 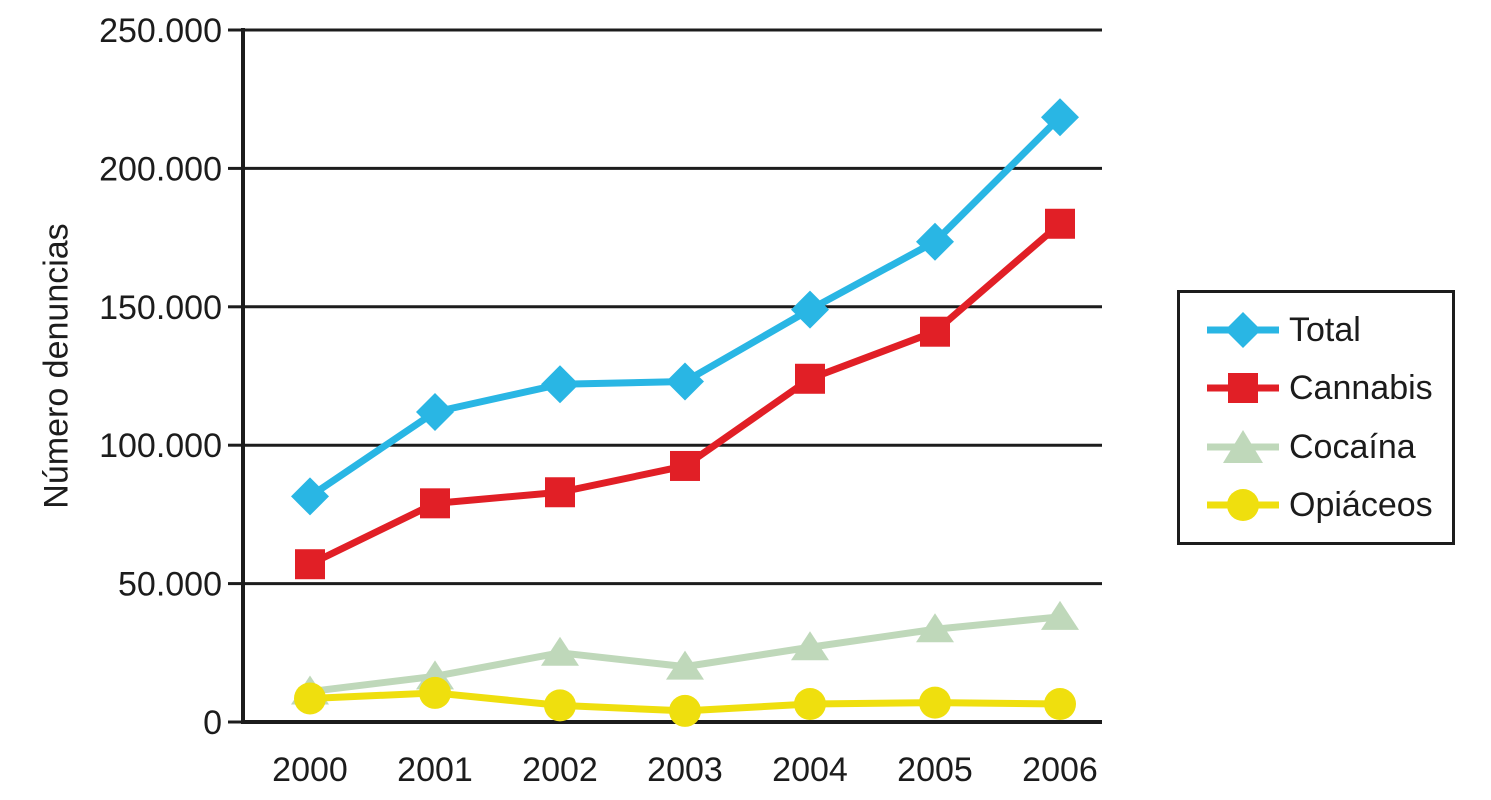 What do you see at coordinates (935, 770) in the screenshot?
I see `x-tick-label-2005: 2005` at bounding box center [935, 770].